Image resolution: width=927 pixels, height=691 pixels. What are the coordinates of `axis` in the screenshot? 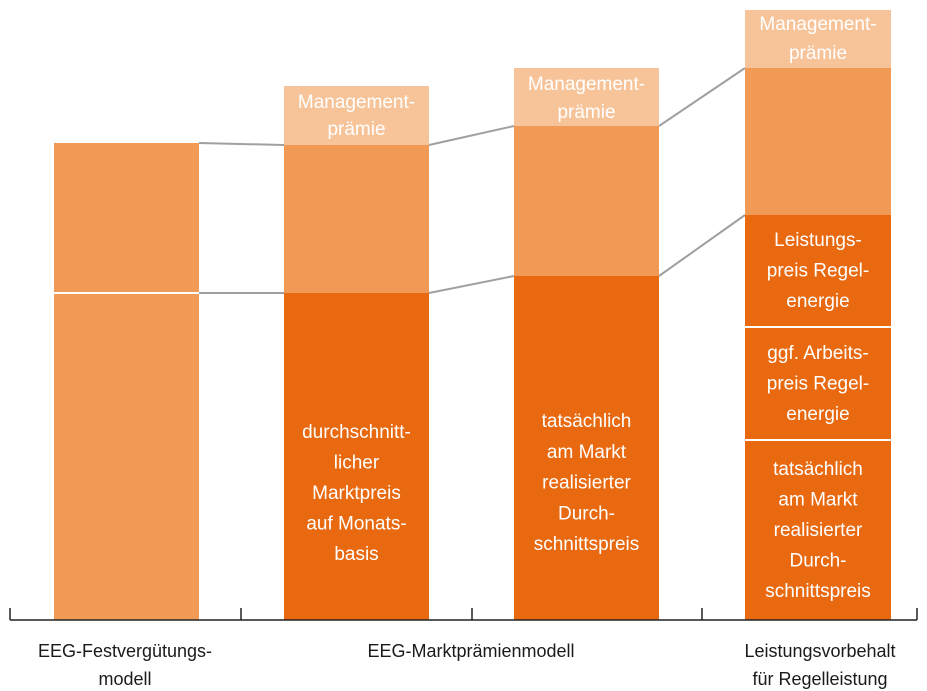 It's located at (463, 614).